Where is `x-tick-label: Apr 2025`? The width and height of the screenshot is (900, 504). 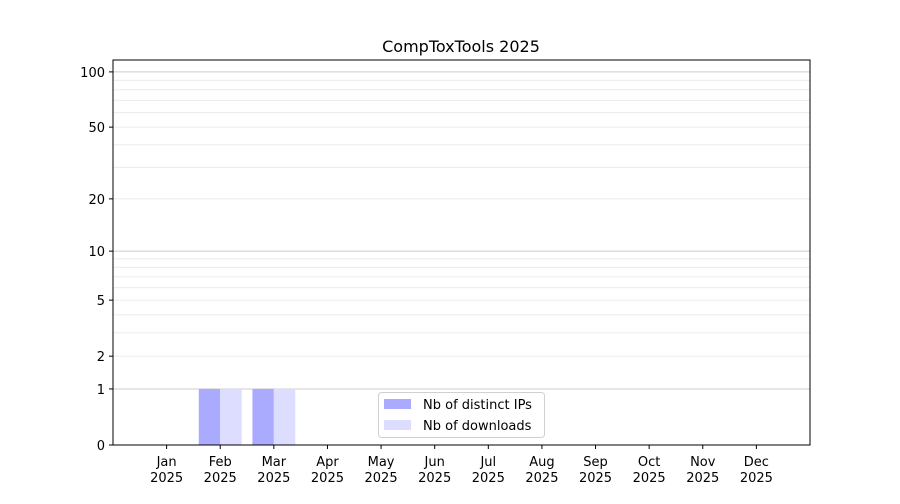 x-tick-label: Apr 2025 is located at coordinates (327, 470).